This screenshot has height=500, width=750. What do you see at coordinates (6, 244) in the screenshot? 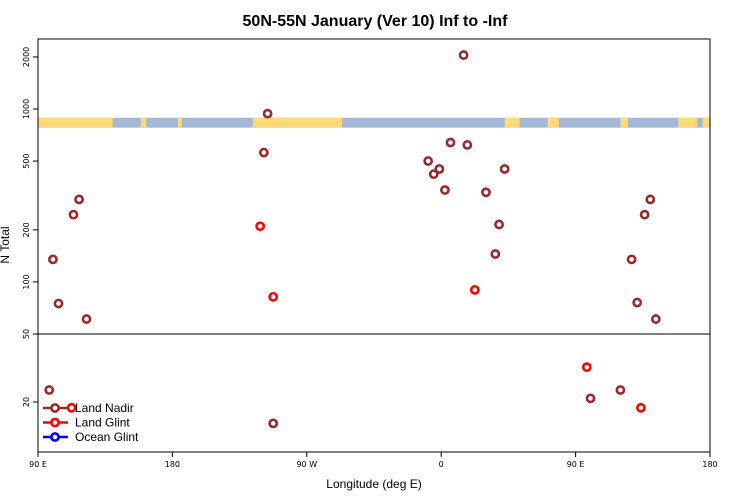
I see `y-axis-label: N Total` at bounding box center [6, 244].